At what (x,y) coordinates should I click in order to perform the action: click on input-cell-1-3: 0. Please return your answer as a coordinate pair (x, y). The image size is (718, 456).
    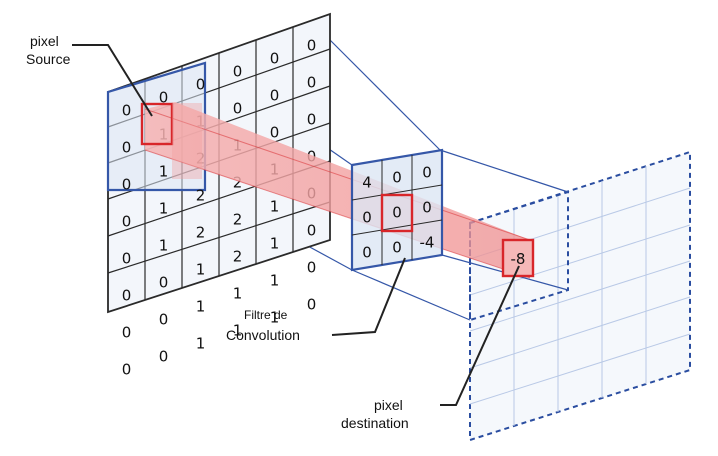
    Looking at the image, I should click on (238, 109).